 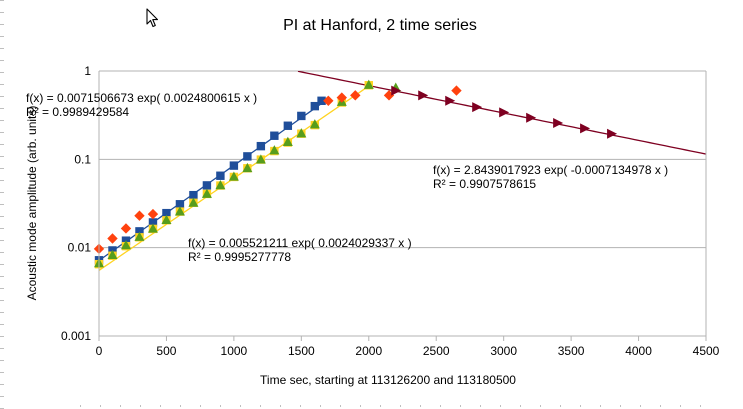 What do you see at coordinates (82, 159) in the screenshot?
I see `y-tick-label: 0.1` at bounding box center [82, 159].